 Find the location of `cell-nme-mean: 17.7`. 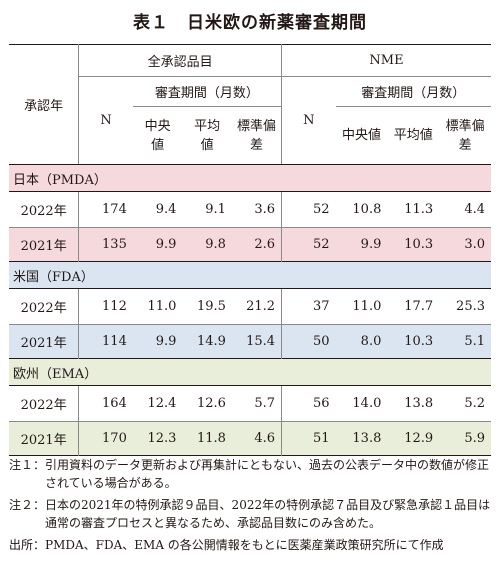

cell-nme-mean: 17.7 is located at coordinates (413, 306).